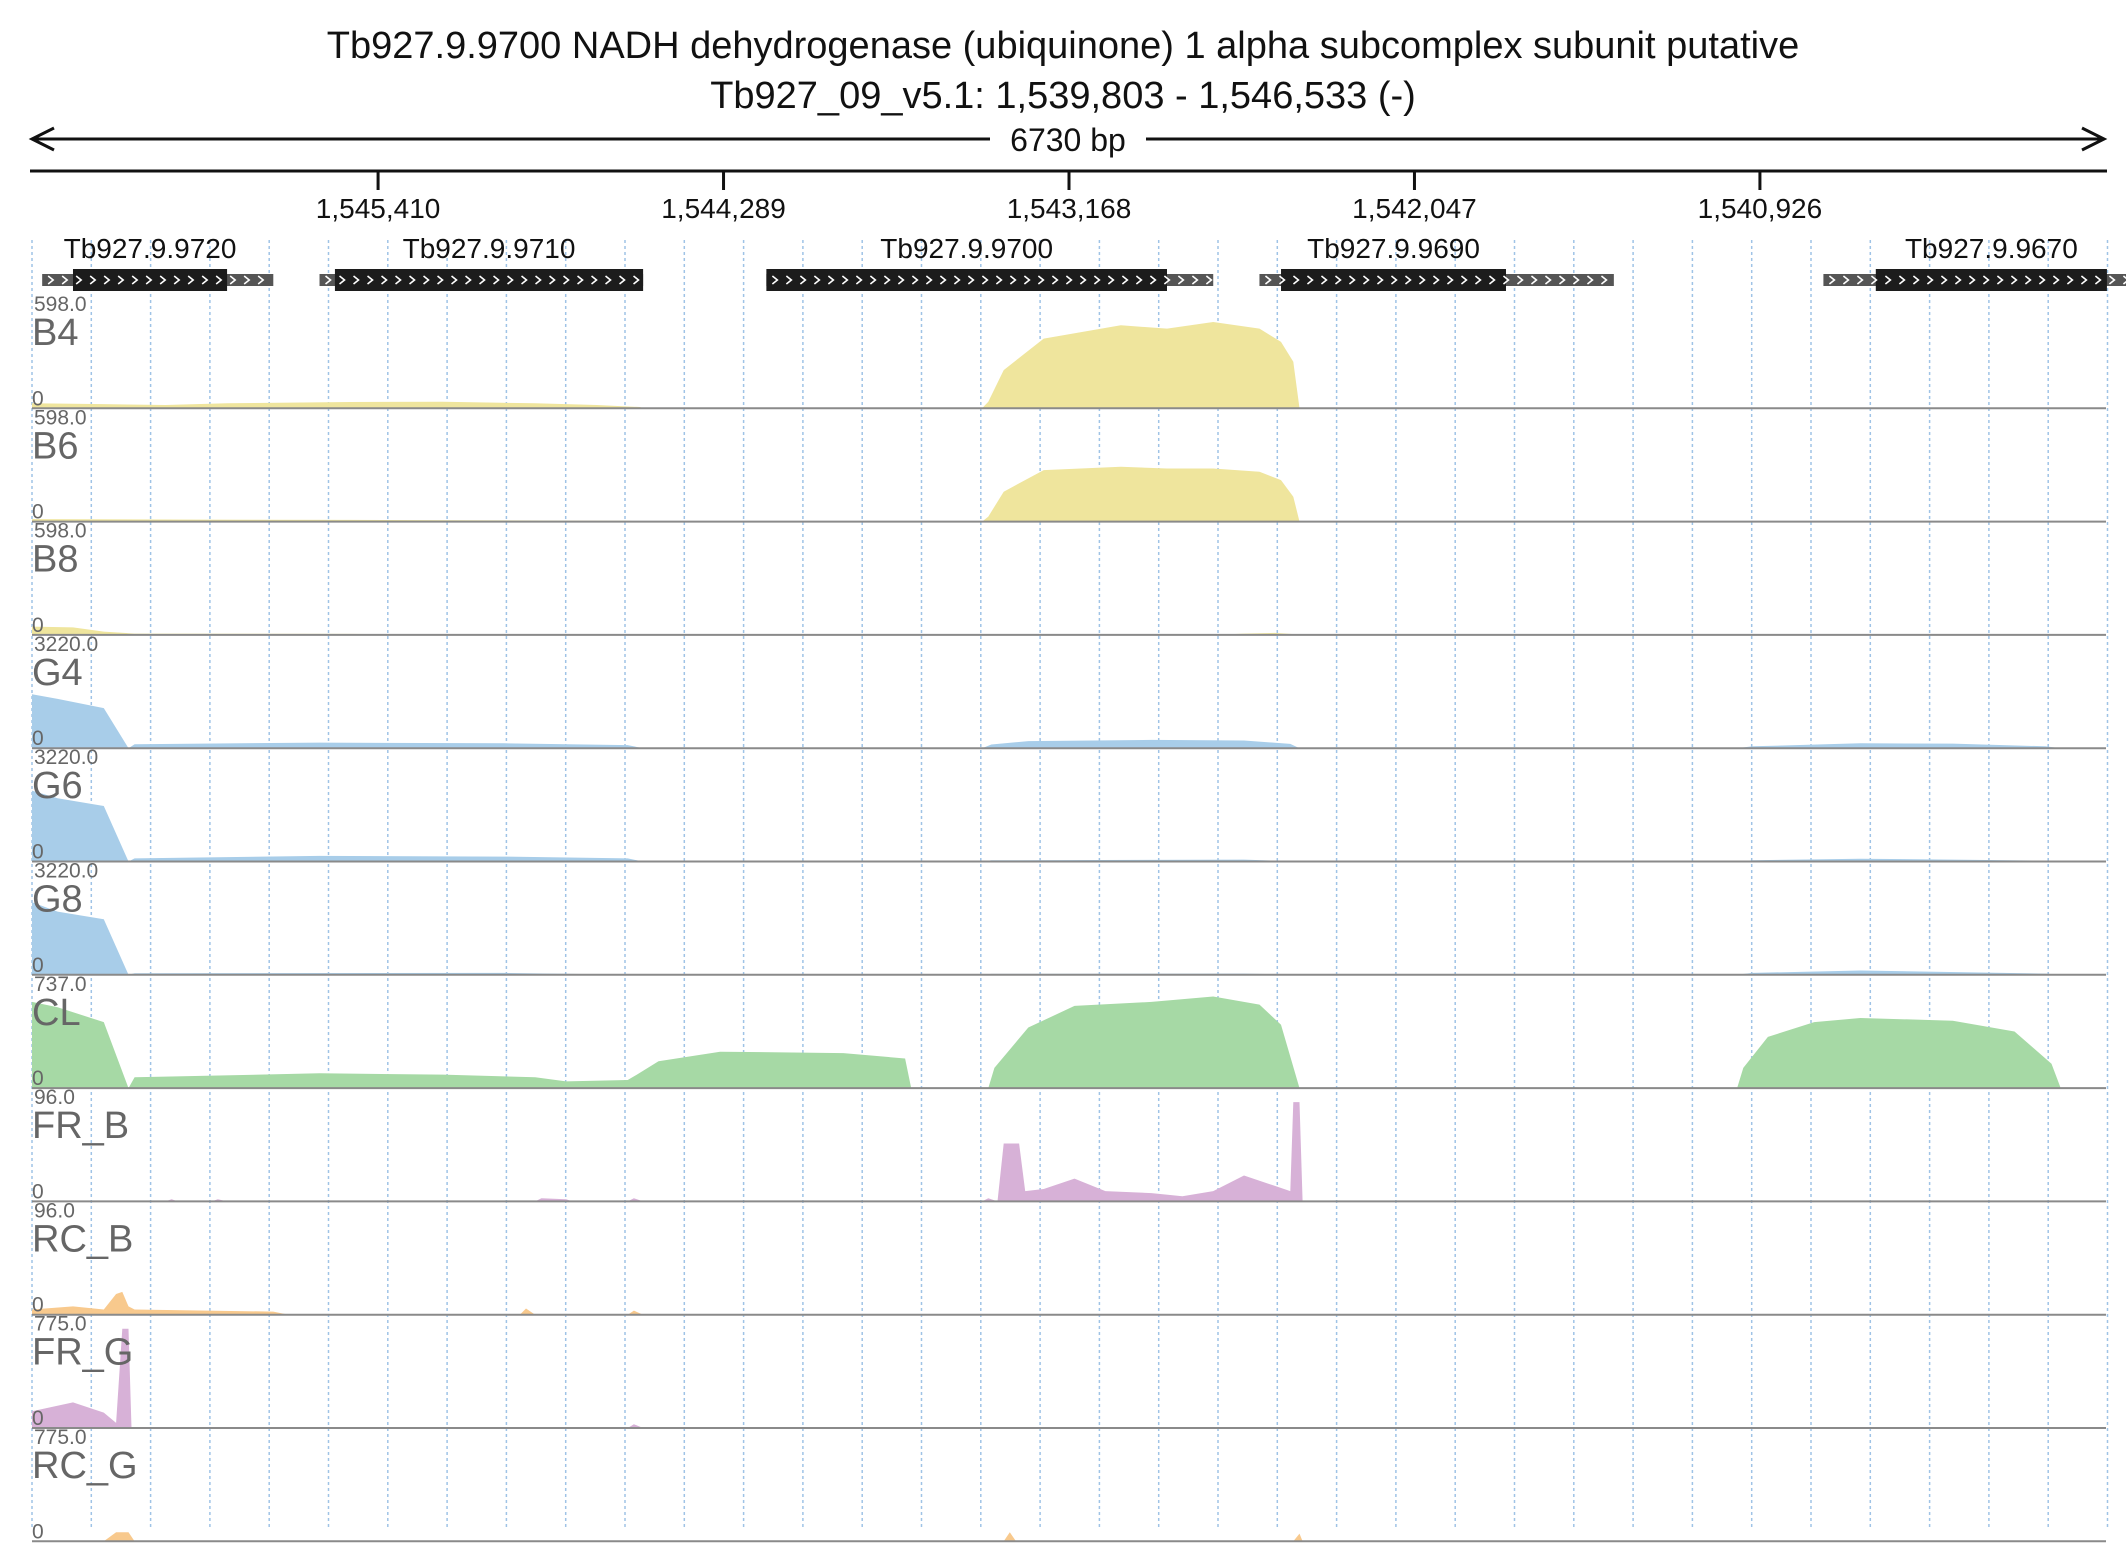 Image resolution: width=2126 pixels, height=1561 pixels. Describe the element at coordinates (378, 208) in the screenshot. I see `axis-tick-label: 1,545,410` at that location.